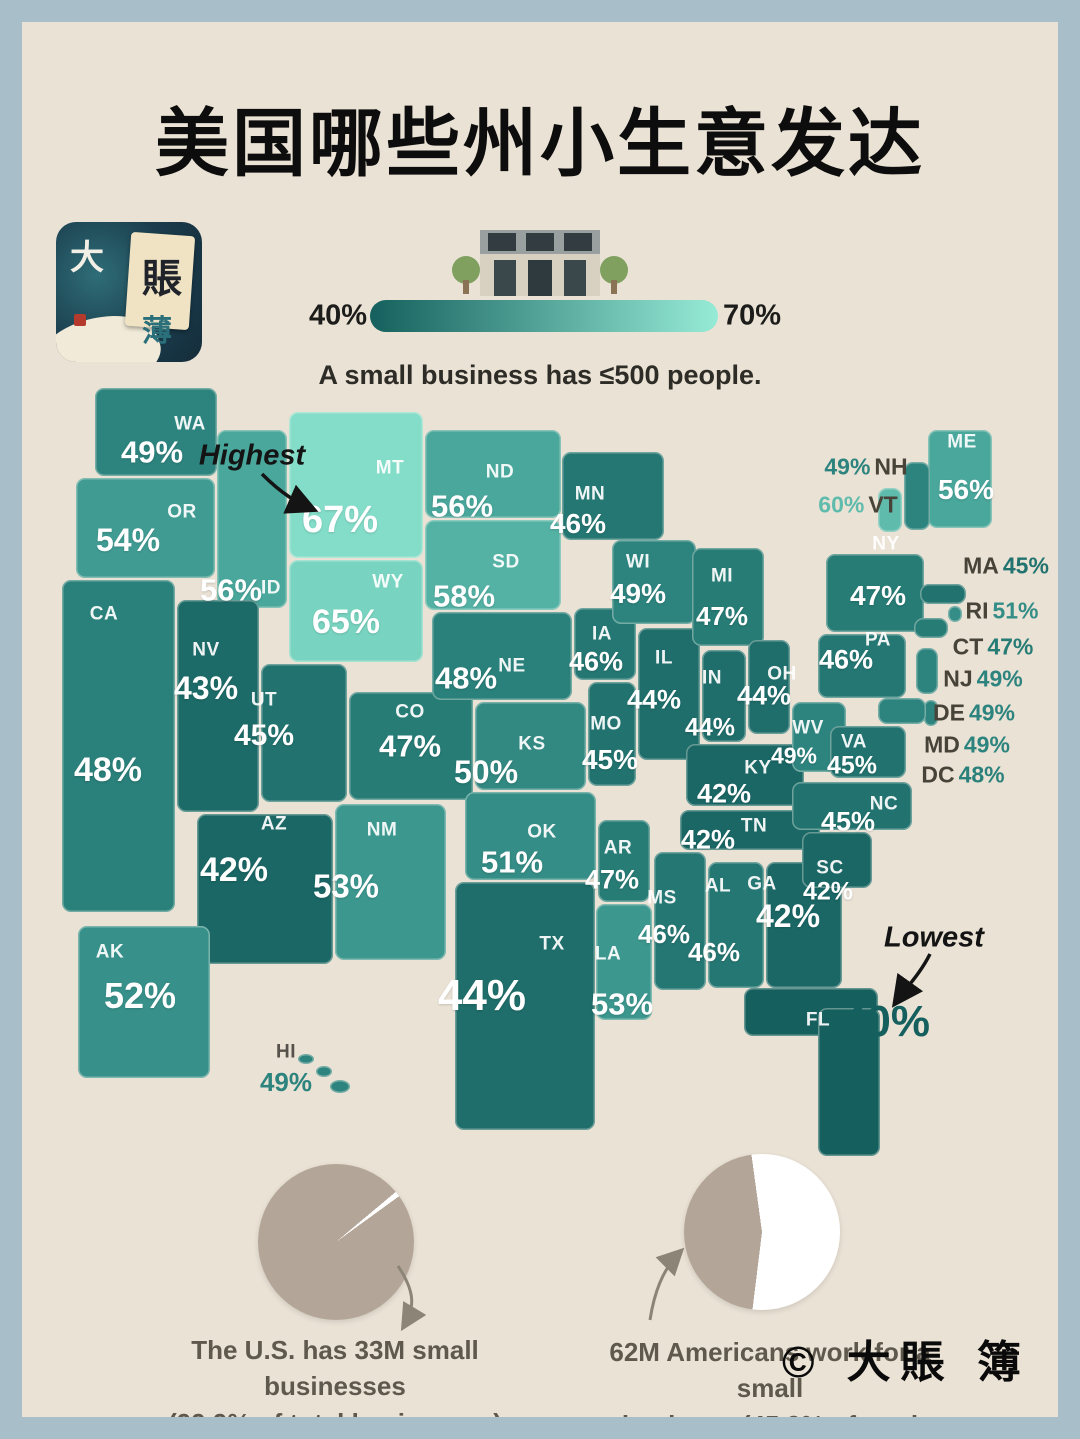 The width and height of the screenshot is (1080, 1439). I want to click on state-NJ, so click(927, 671).